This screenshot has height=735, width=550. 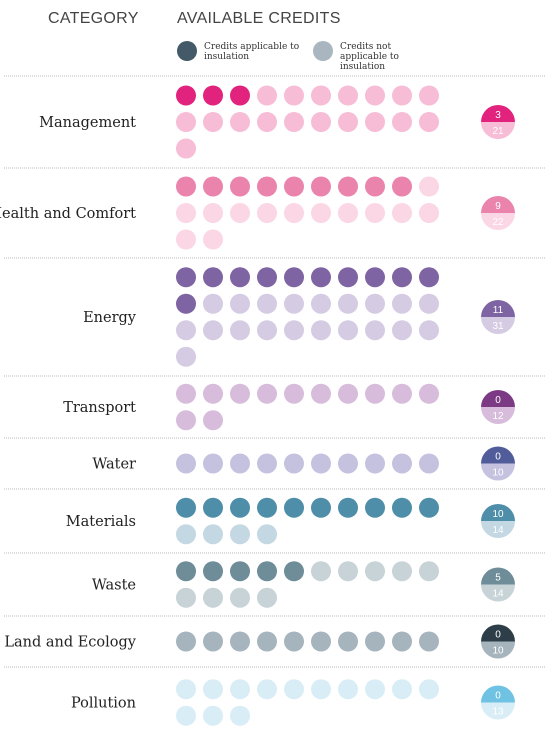 I want to click on category-label: Health and Comfort, so click(x=68, y=214).